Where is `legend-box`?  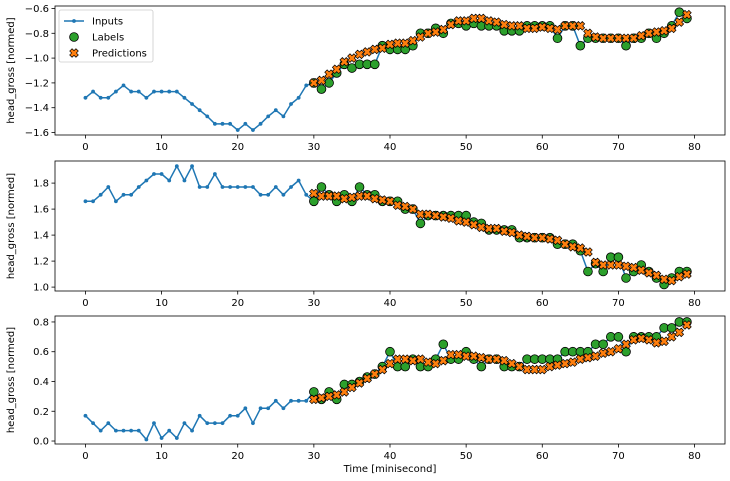
legend-box is located at coordinates (106, 36).